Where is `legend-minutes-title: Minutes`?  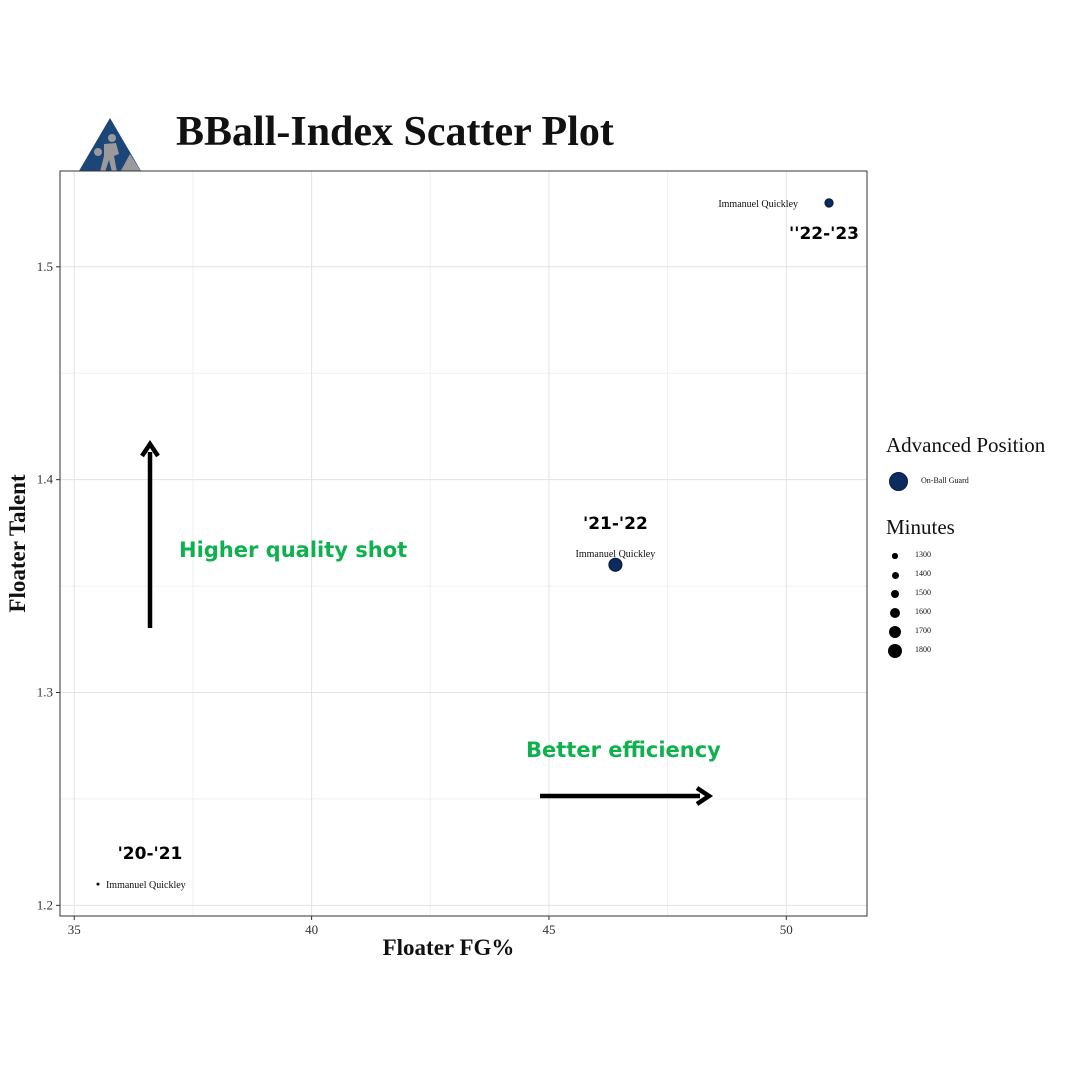
legend-minutes-title: Minutes is located at coordinates (920, 527).